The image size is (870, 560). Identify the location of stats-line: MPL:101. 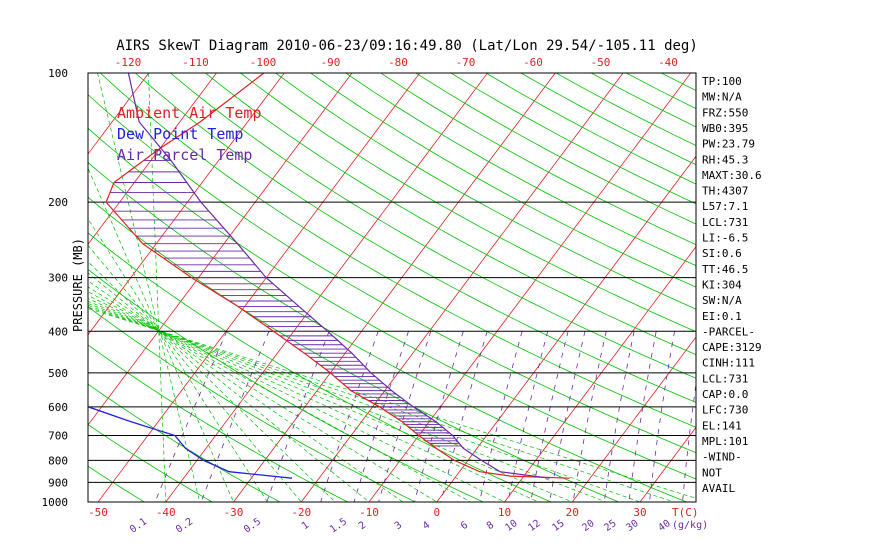
(725, 441).